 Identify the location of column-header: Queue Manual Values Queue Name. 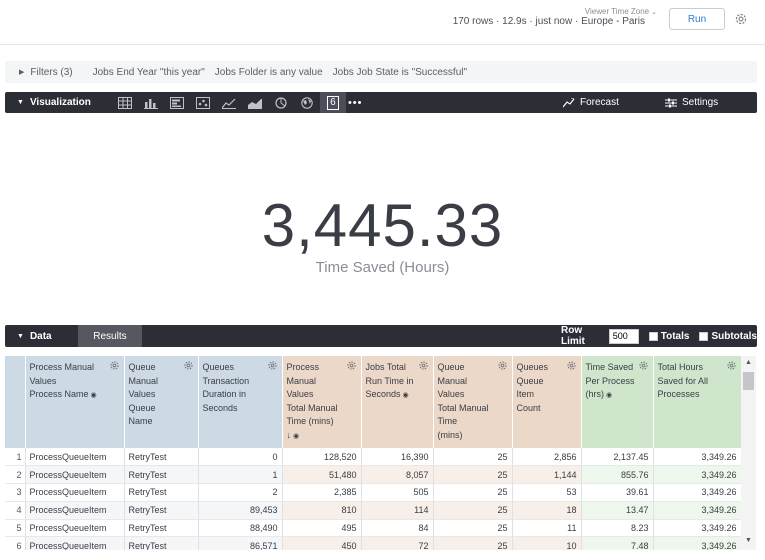
(161, 402).